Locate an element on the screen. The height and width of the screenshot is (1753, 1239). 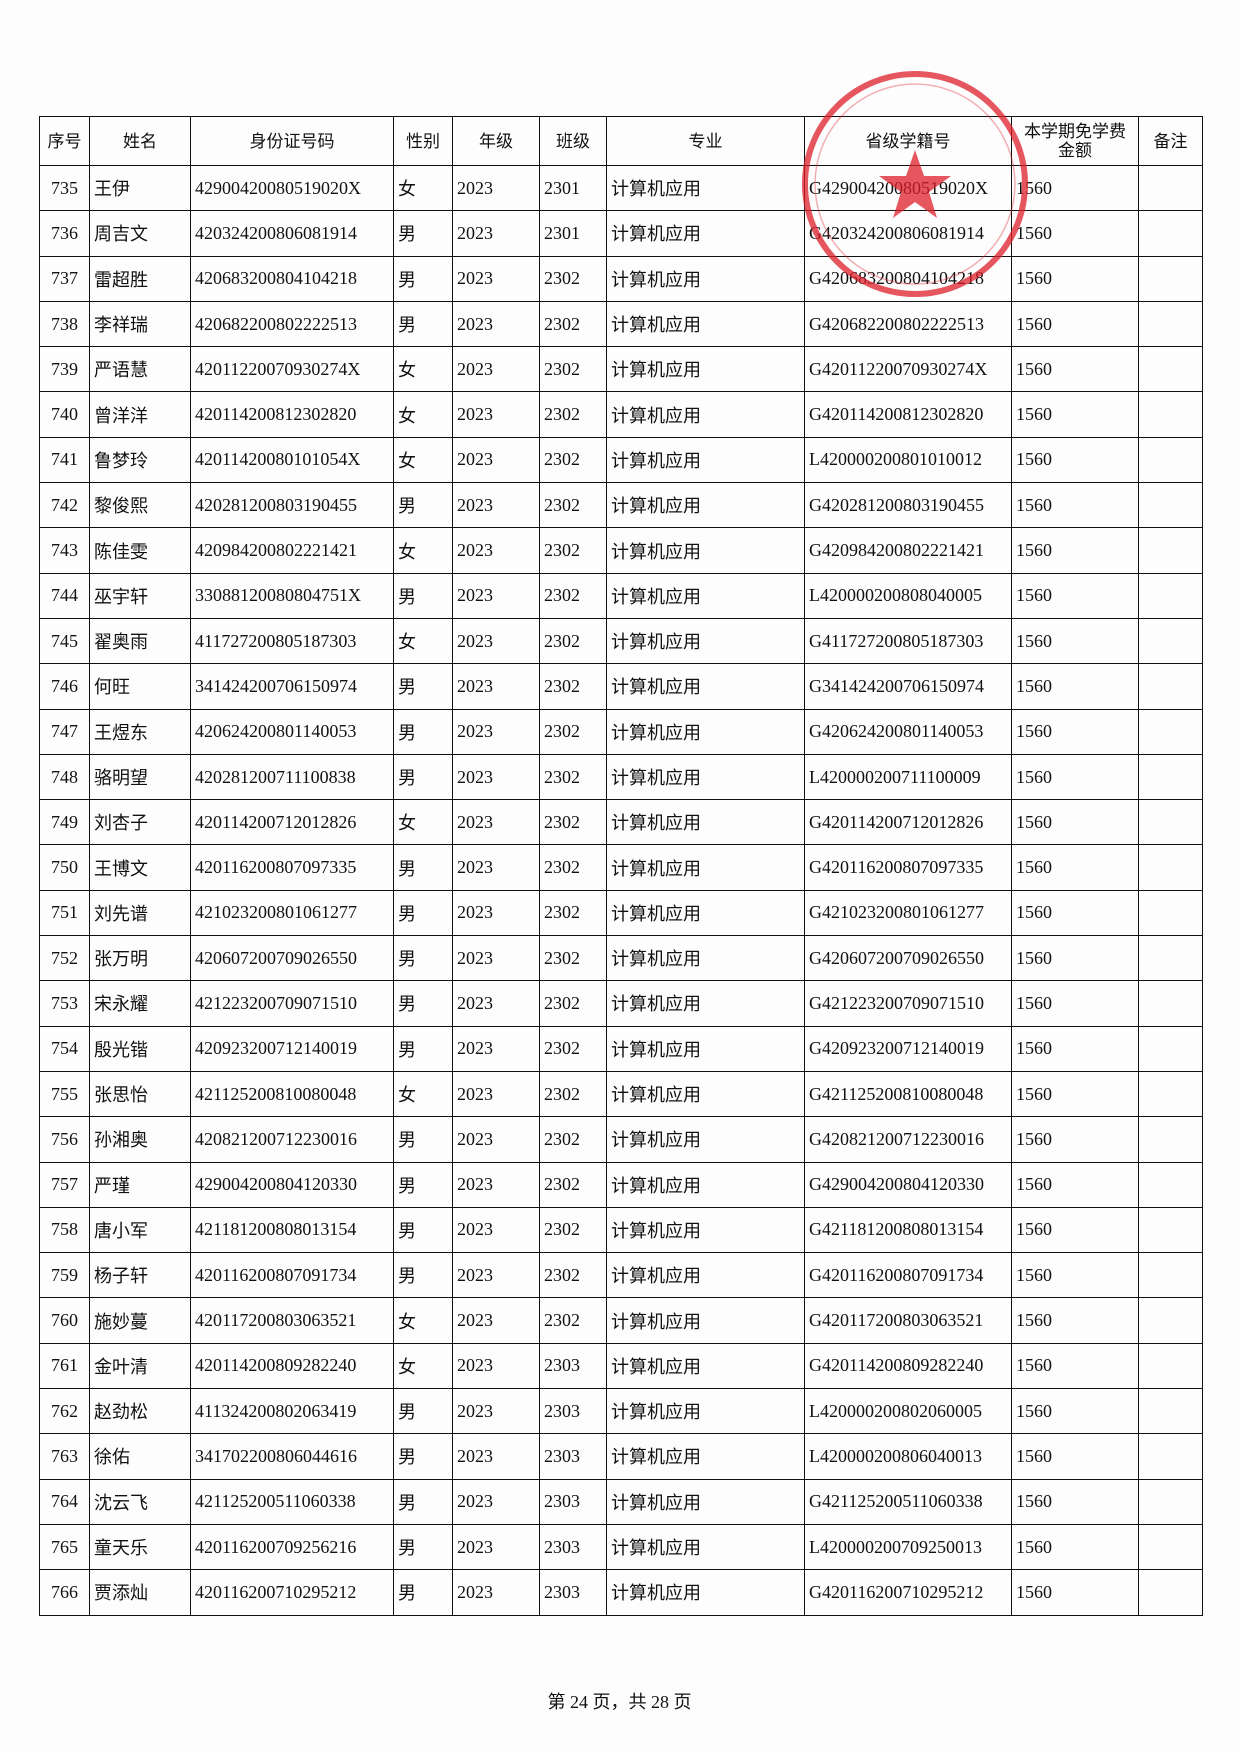
table-cell: G420923200712140019 is located at coordinates (908, 1048).